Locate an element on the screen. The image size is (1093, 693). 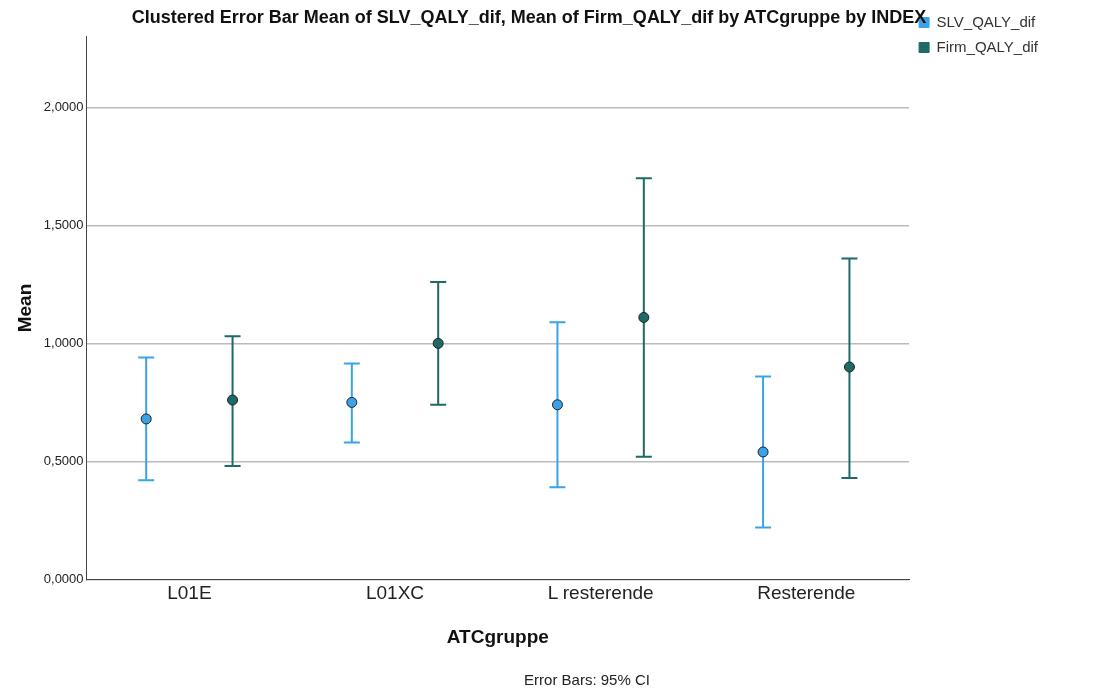
y-tick-label: 0,0000 is located at coordinates (63, 578).